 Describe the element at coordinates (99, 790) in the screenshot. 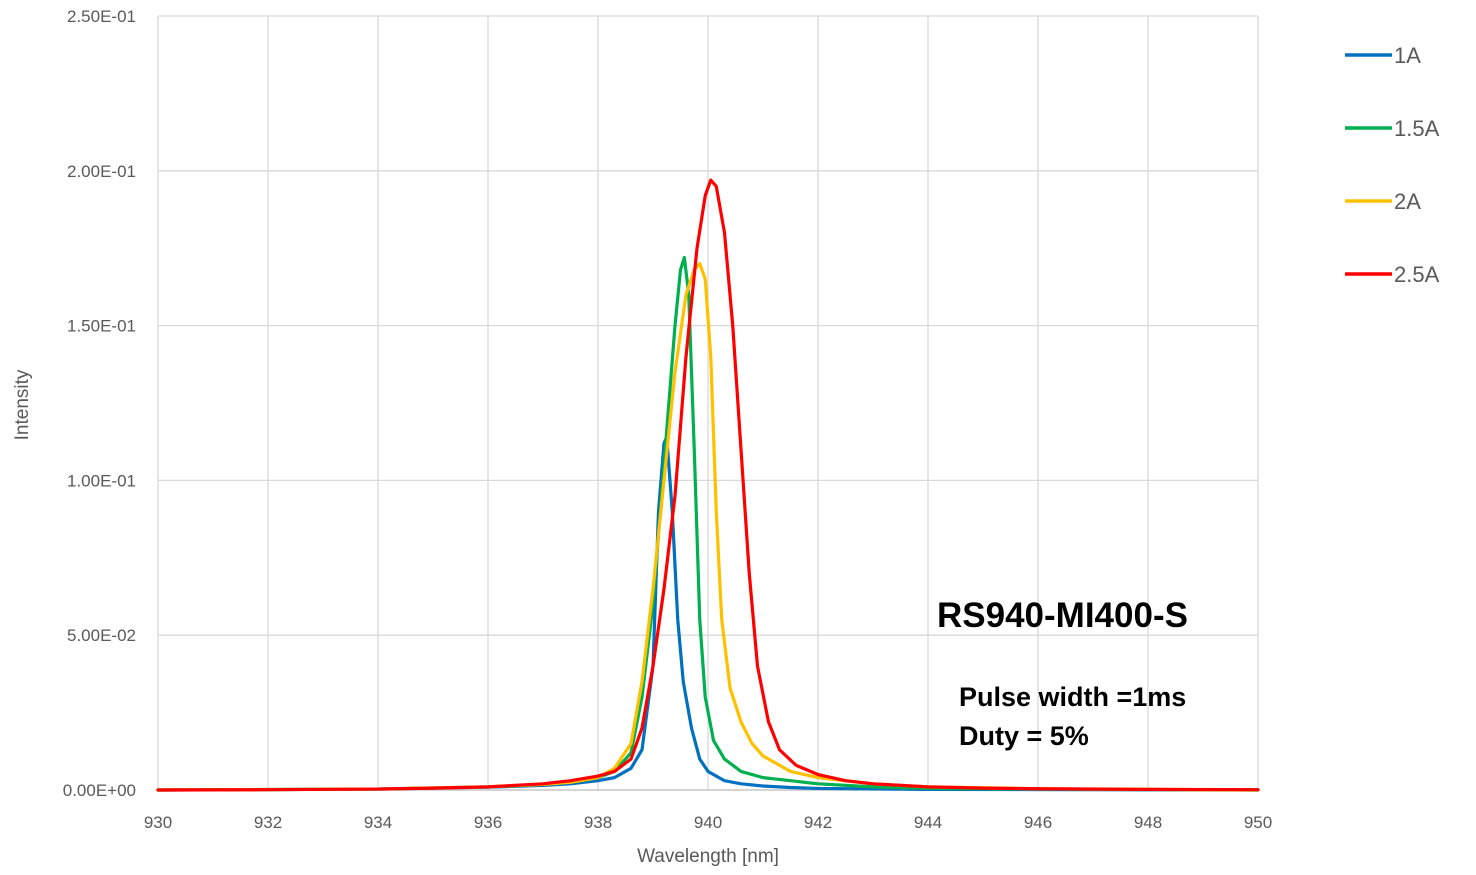

I see `y-tick-label: 0.00E+00` at that location.